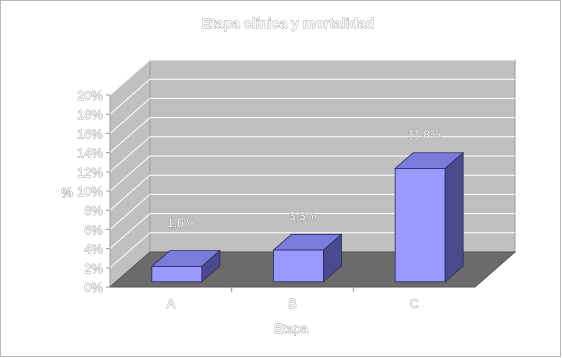  I want to click on bar-A, so click(185, 266).